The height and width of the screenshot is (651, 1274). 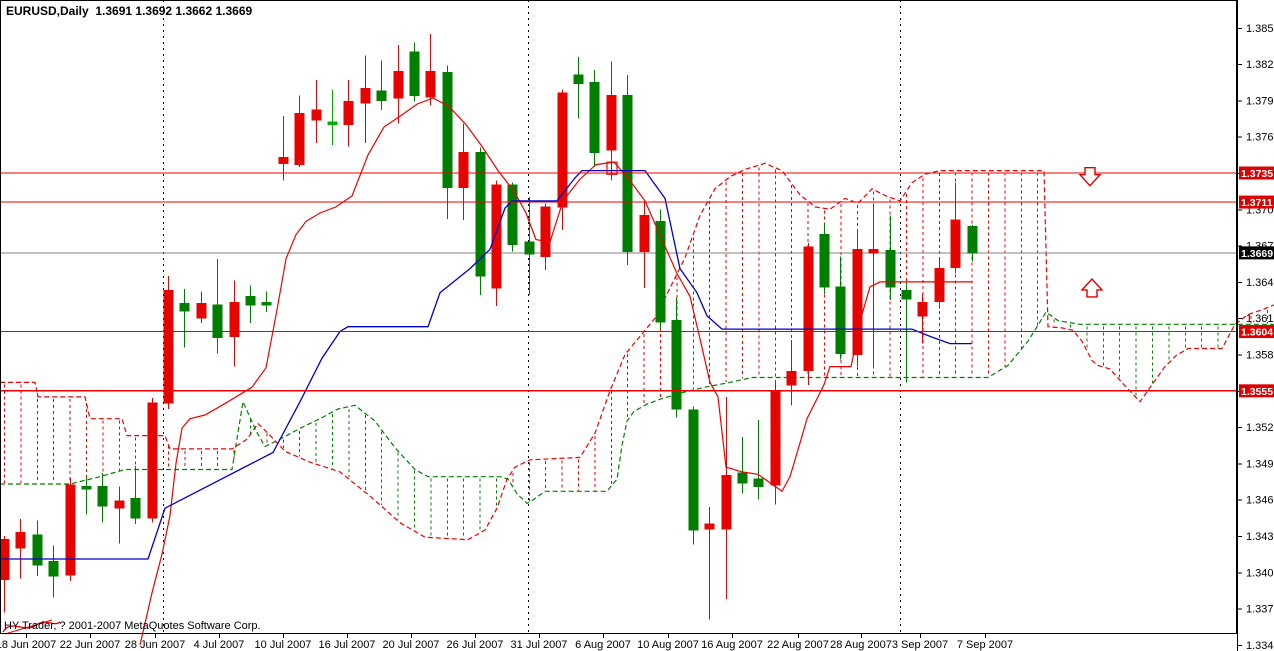 I want to click on y-axis-label: 1.3465, so click(x=1260, y=501).